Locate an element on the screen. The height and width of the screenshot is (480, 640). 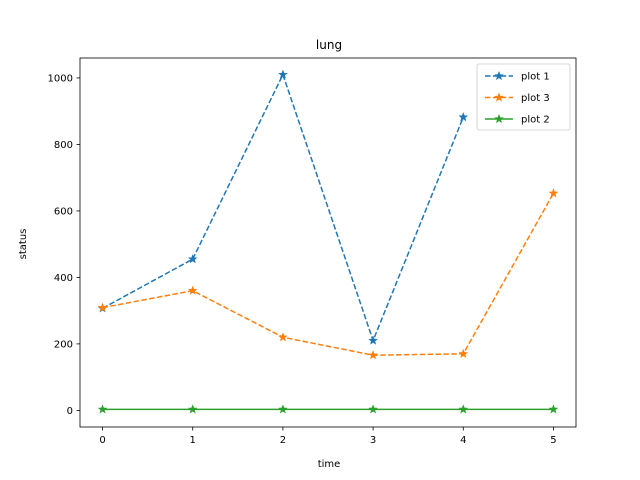
x-axis-label: time is located at coordinates (329, 464).